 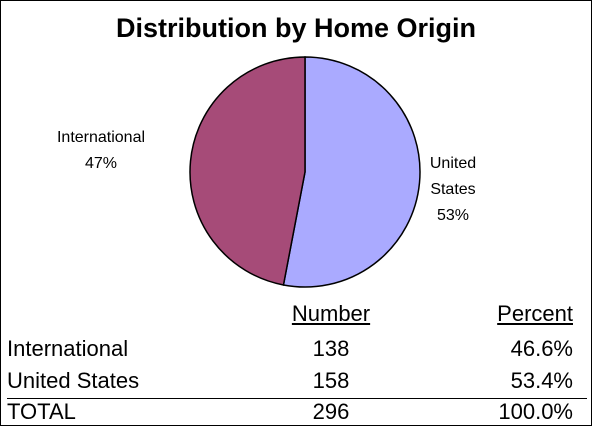 I want to click on cell: 100.0%, so click(x=535, y=411).